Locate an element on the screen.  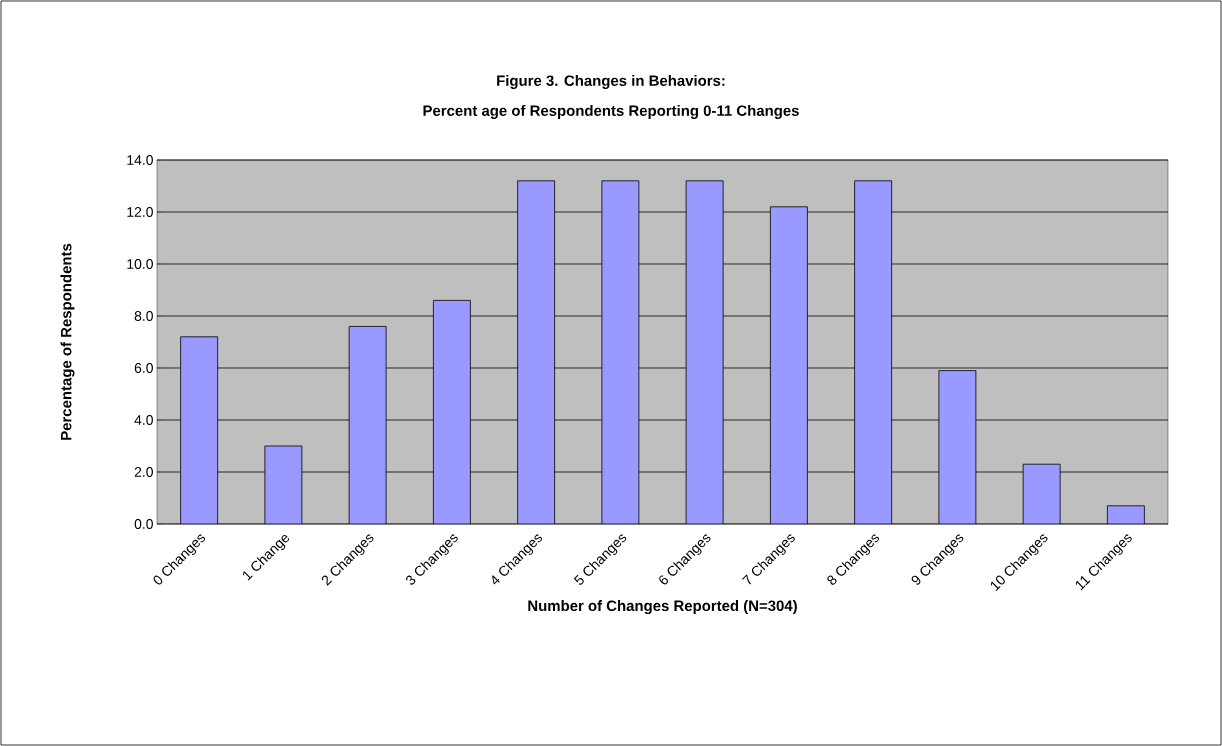
x-axis-title: Number of Changes Reported (N=304) is located at coordinates (662, 607).